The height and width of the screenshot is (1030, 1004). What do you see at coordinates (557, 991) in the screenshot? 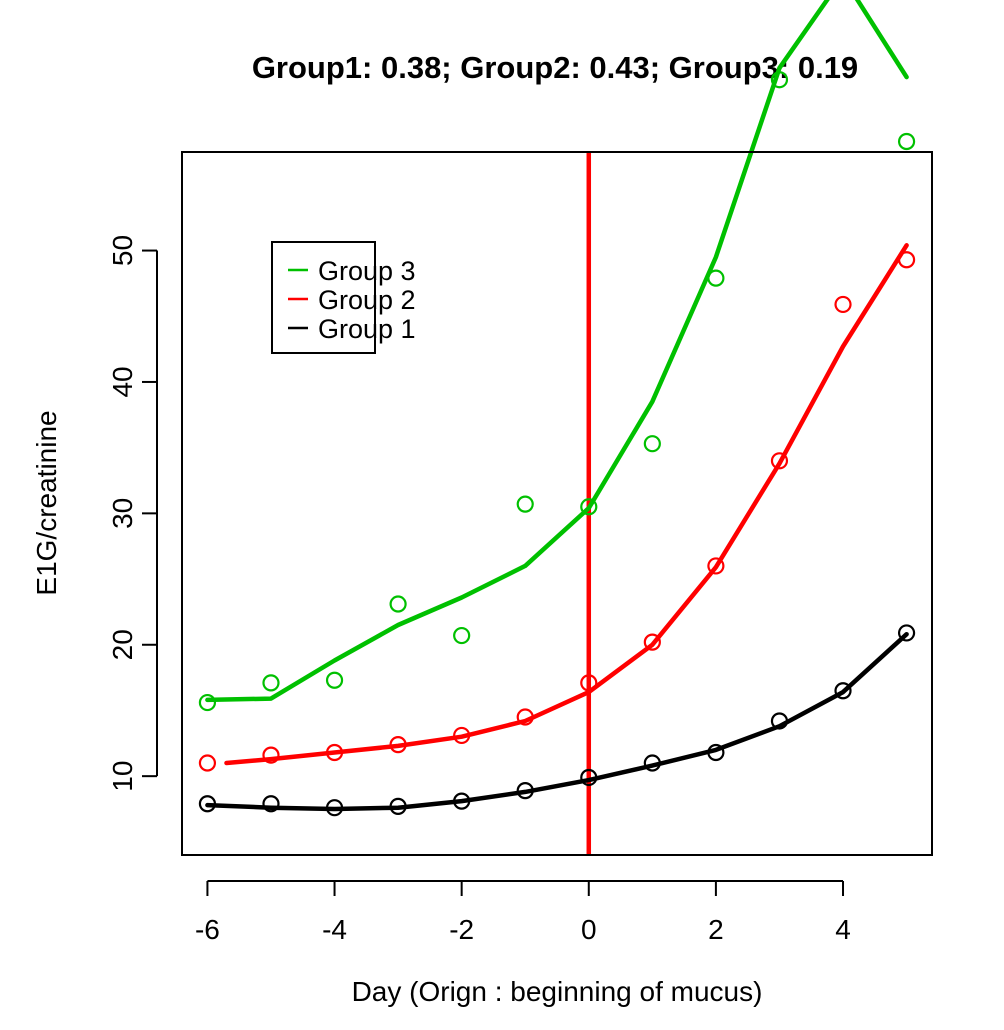
I see `x-axis-label: Day (Orign : beginning of mucus)` at bounding box center [557, 991].